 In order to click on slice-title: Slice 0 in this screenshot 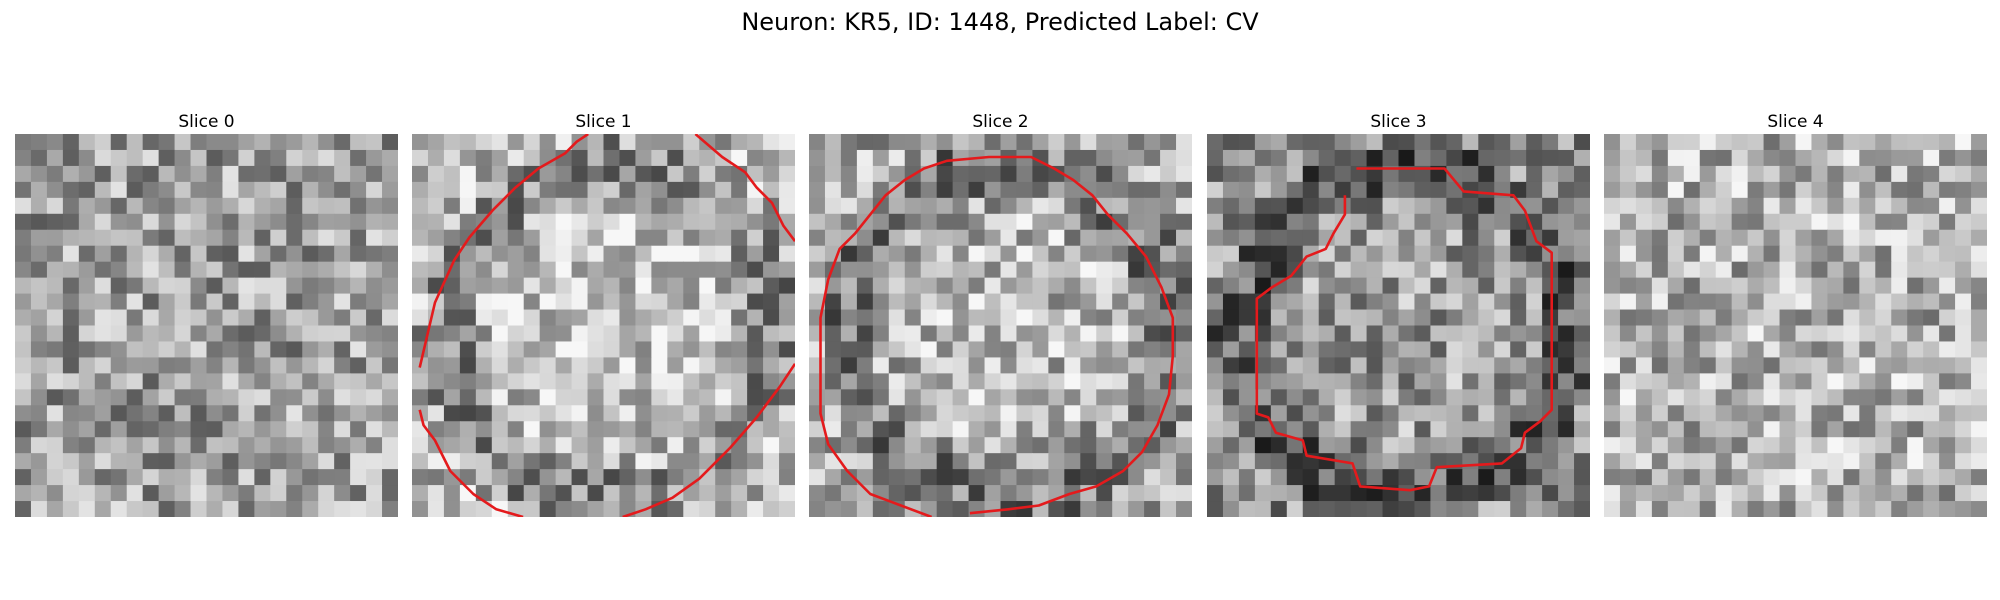, I will do `click(206, 122)`.